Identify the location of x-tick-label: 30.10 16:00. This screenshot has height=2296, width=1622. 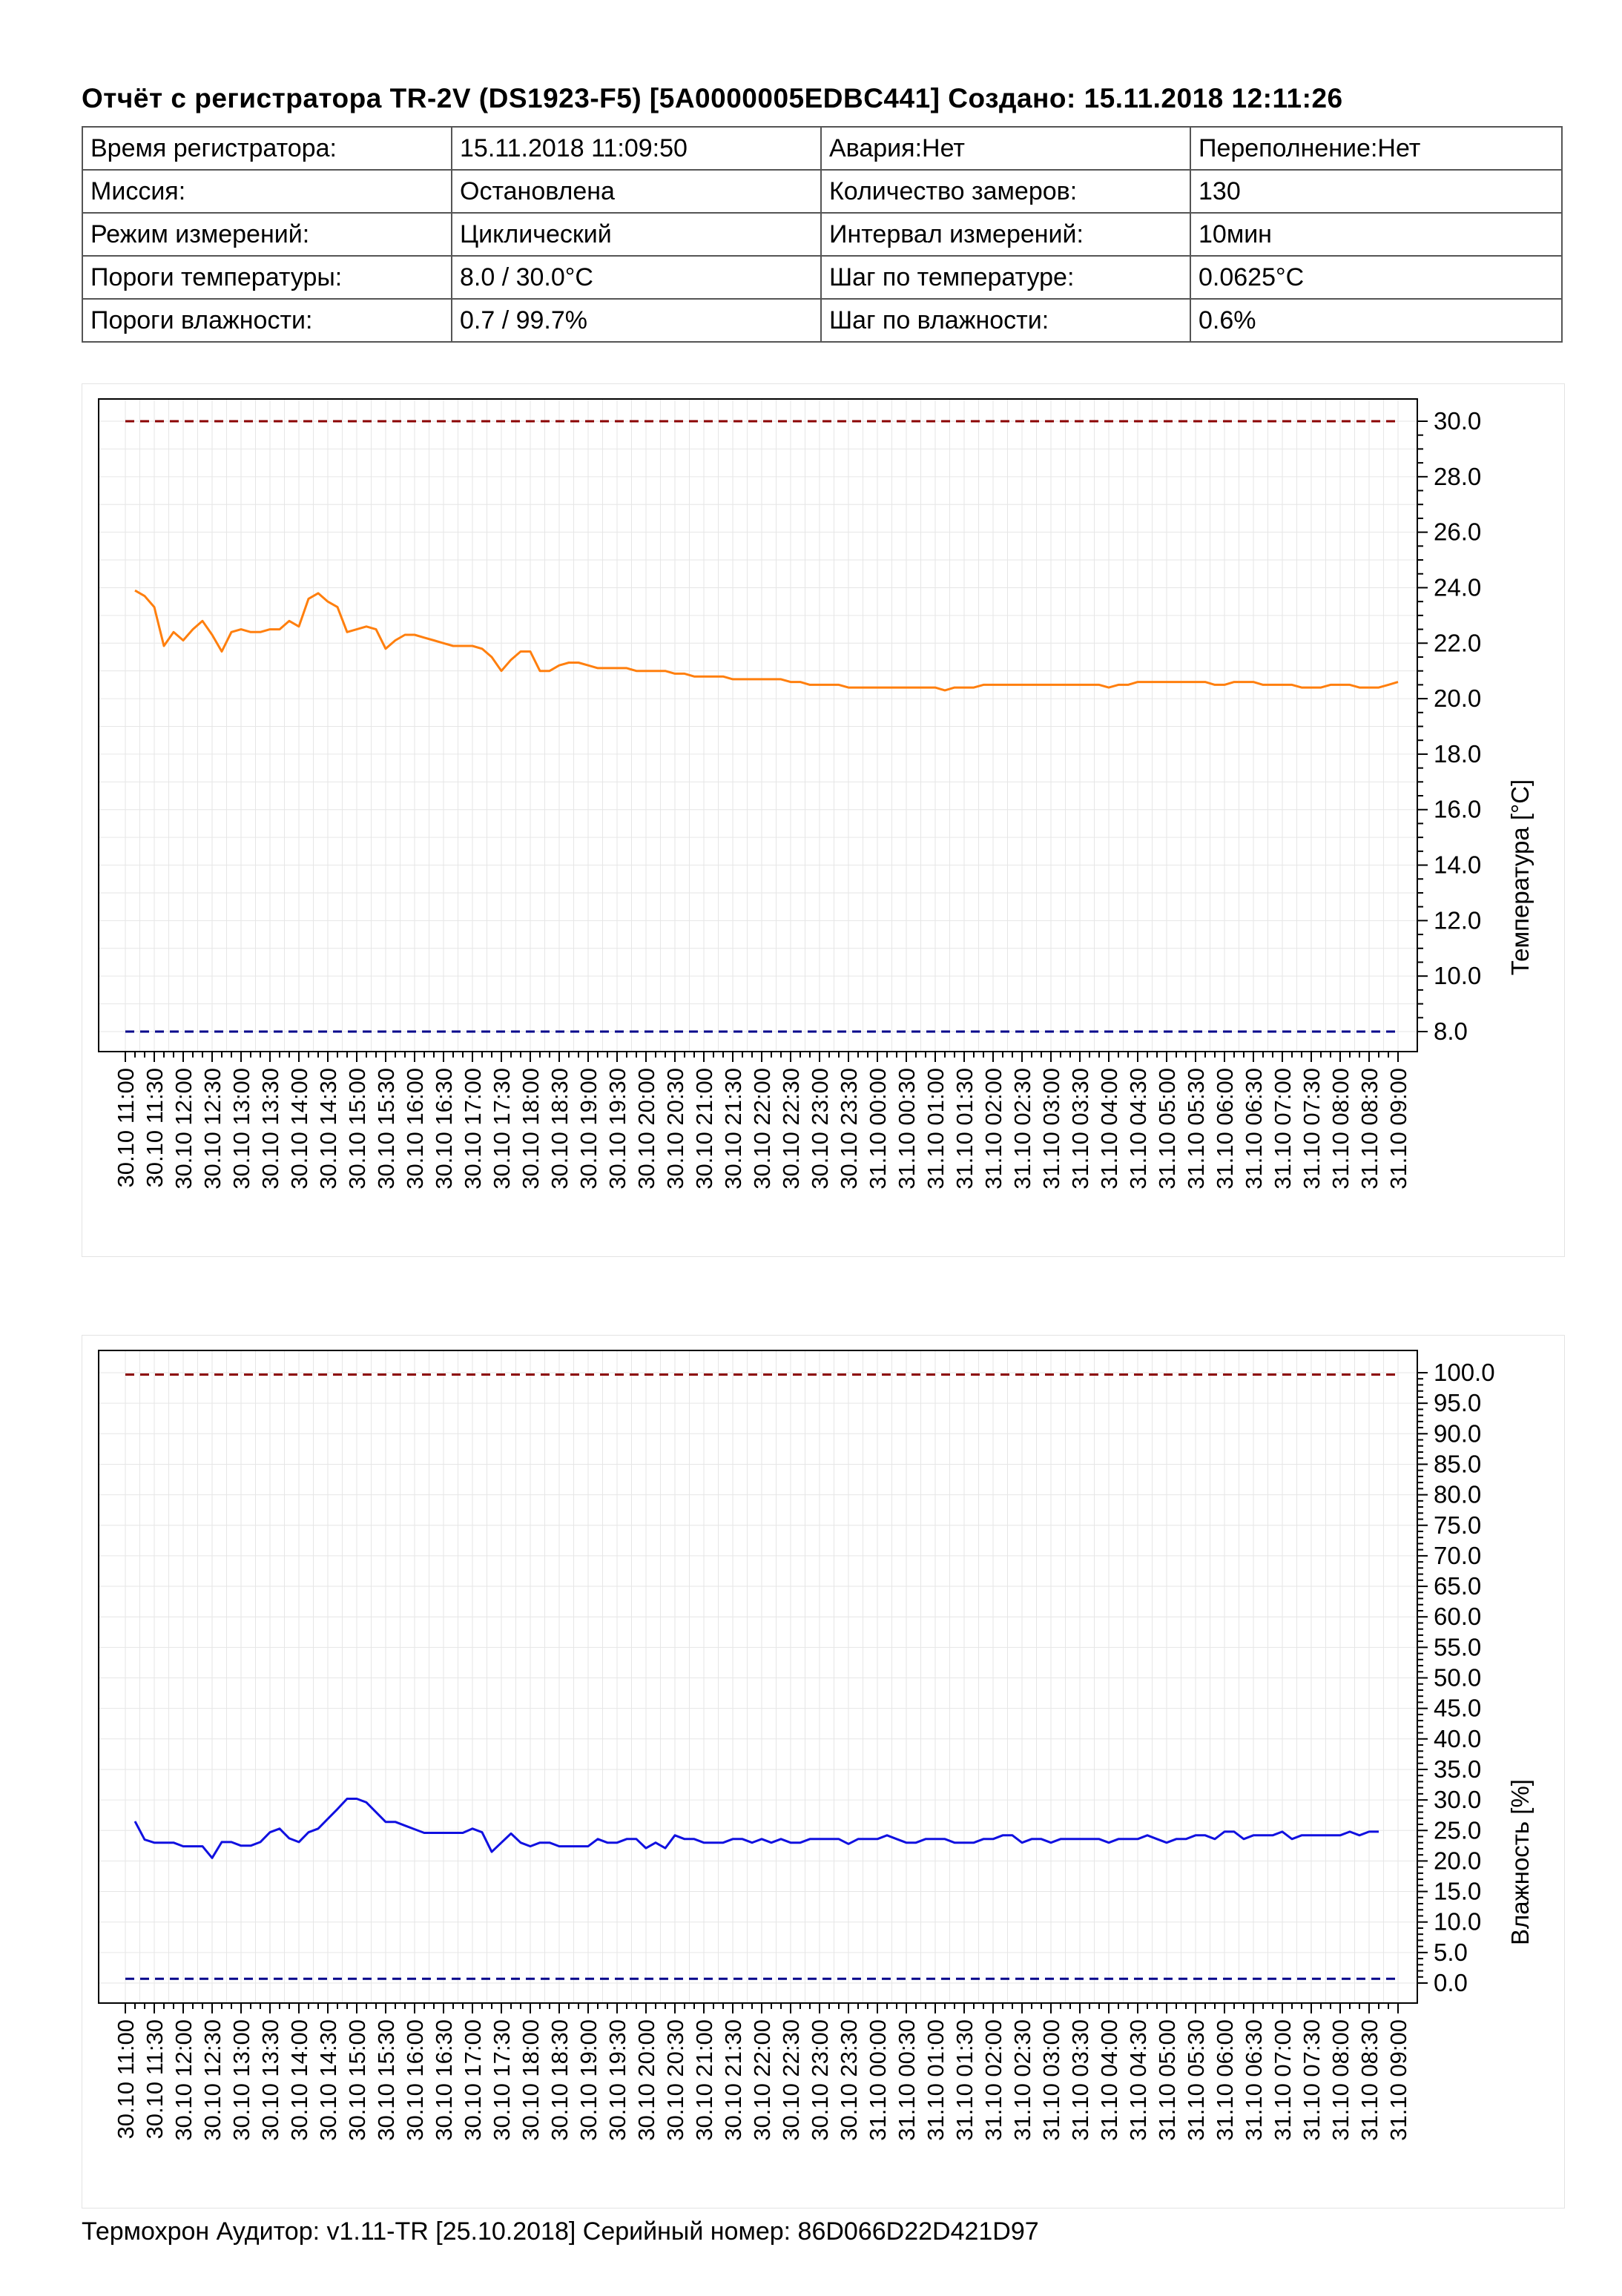
(415, 2080).